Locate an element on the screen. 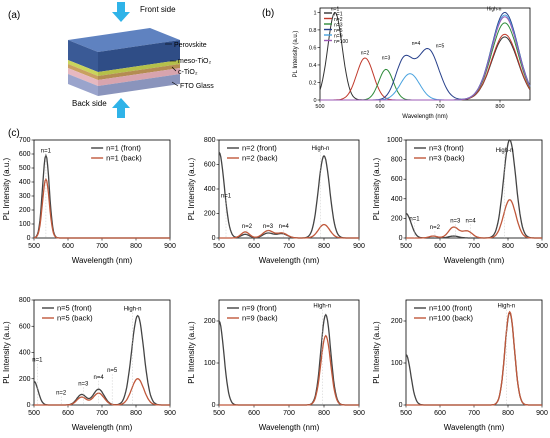  peak-annotation: n=4 is located at coordinates (99, 378).